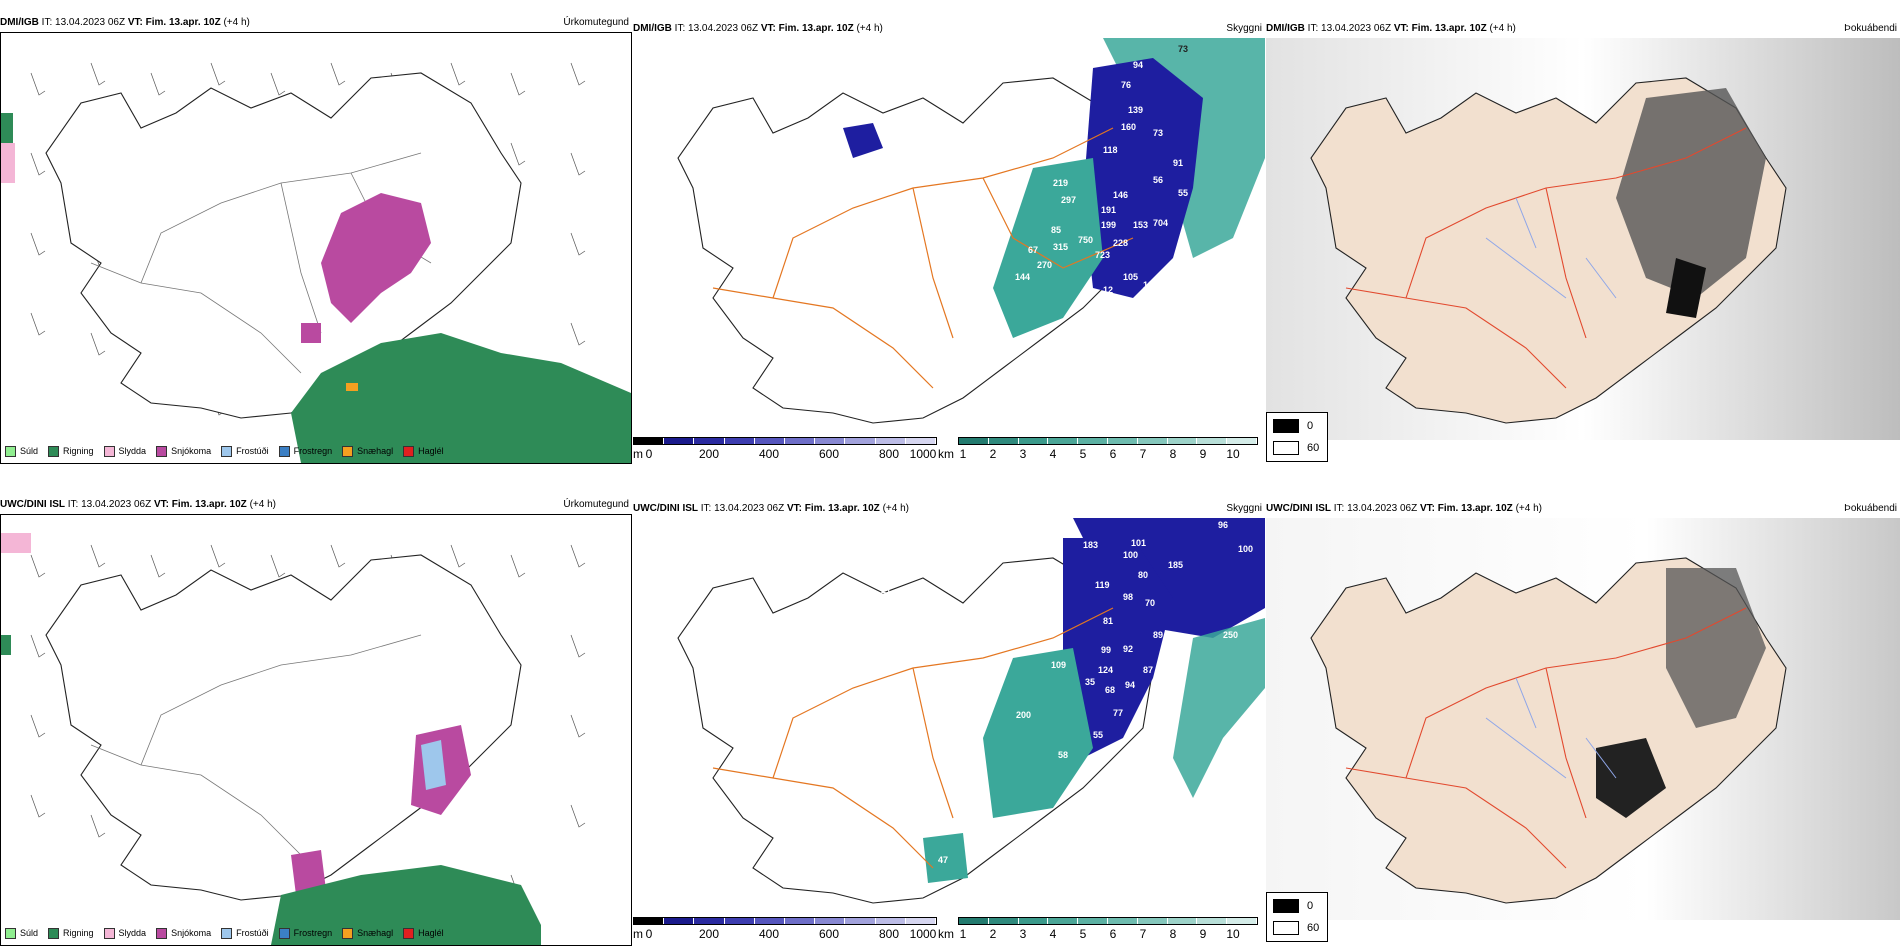 The image size is (1900, 950). I want to click on vis-label: 58, so click(1063, 755).